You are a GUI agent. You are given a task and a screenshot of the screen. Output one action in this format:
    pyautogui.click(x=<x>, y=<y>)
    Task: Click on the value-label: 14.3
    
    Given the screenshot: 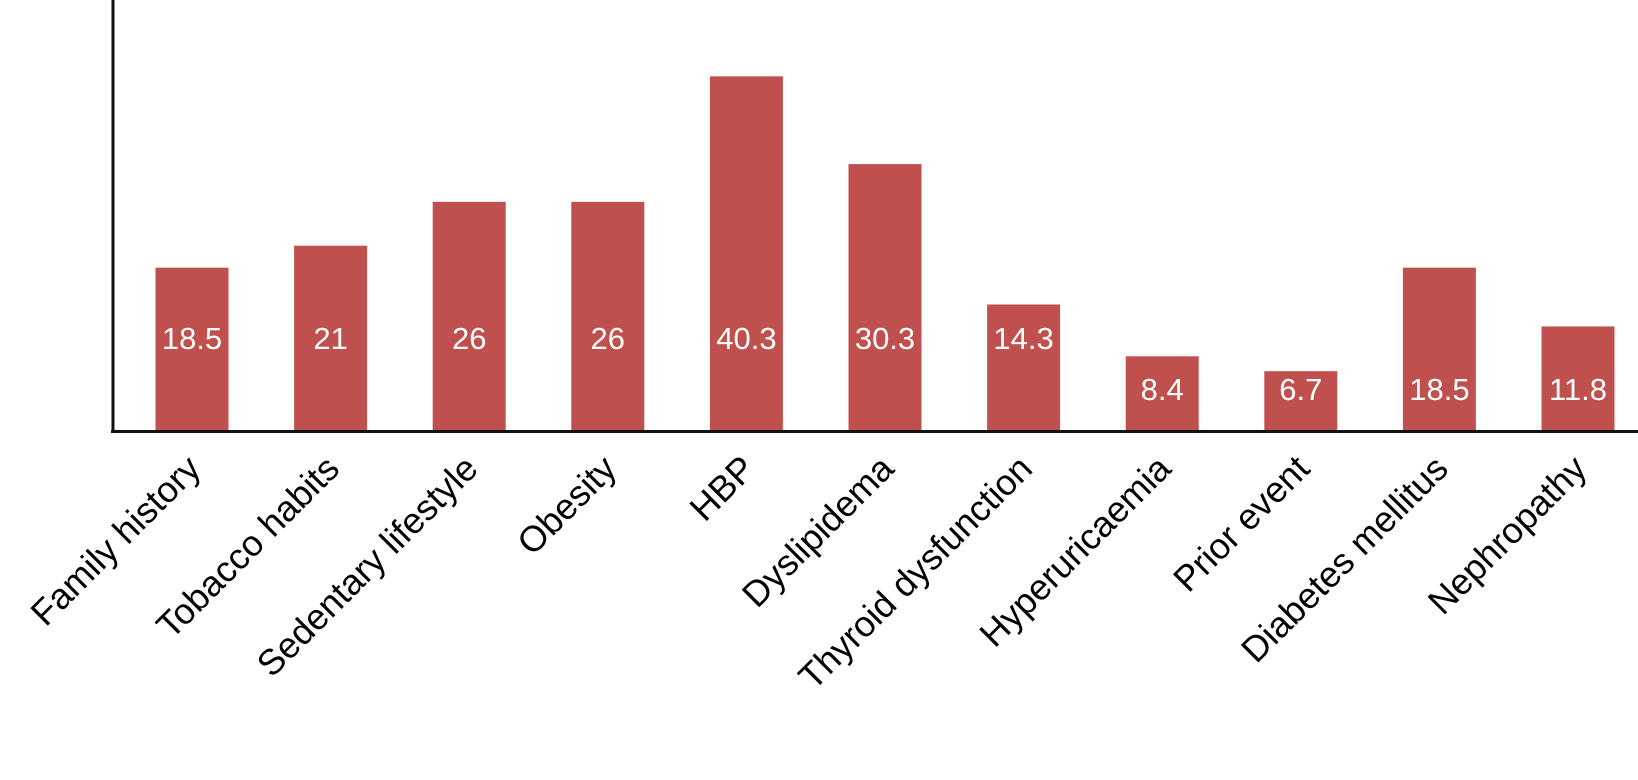 What is the action you would take?
    pyautogui.click(x=1023, y=338)
    